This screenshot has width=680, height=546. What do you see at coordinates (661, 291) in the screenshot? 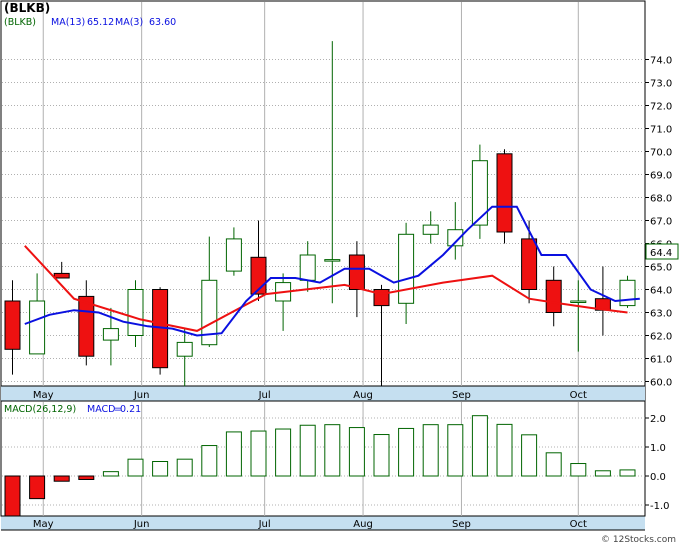
I see `y-tick-label: 64.0` at bounding box center [661, 291].